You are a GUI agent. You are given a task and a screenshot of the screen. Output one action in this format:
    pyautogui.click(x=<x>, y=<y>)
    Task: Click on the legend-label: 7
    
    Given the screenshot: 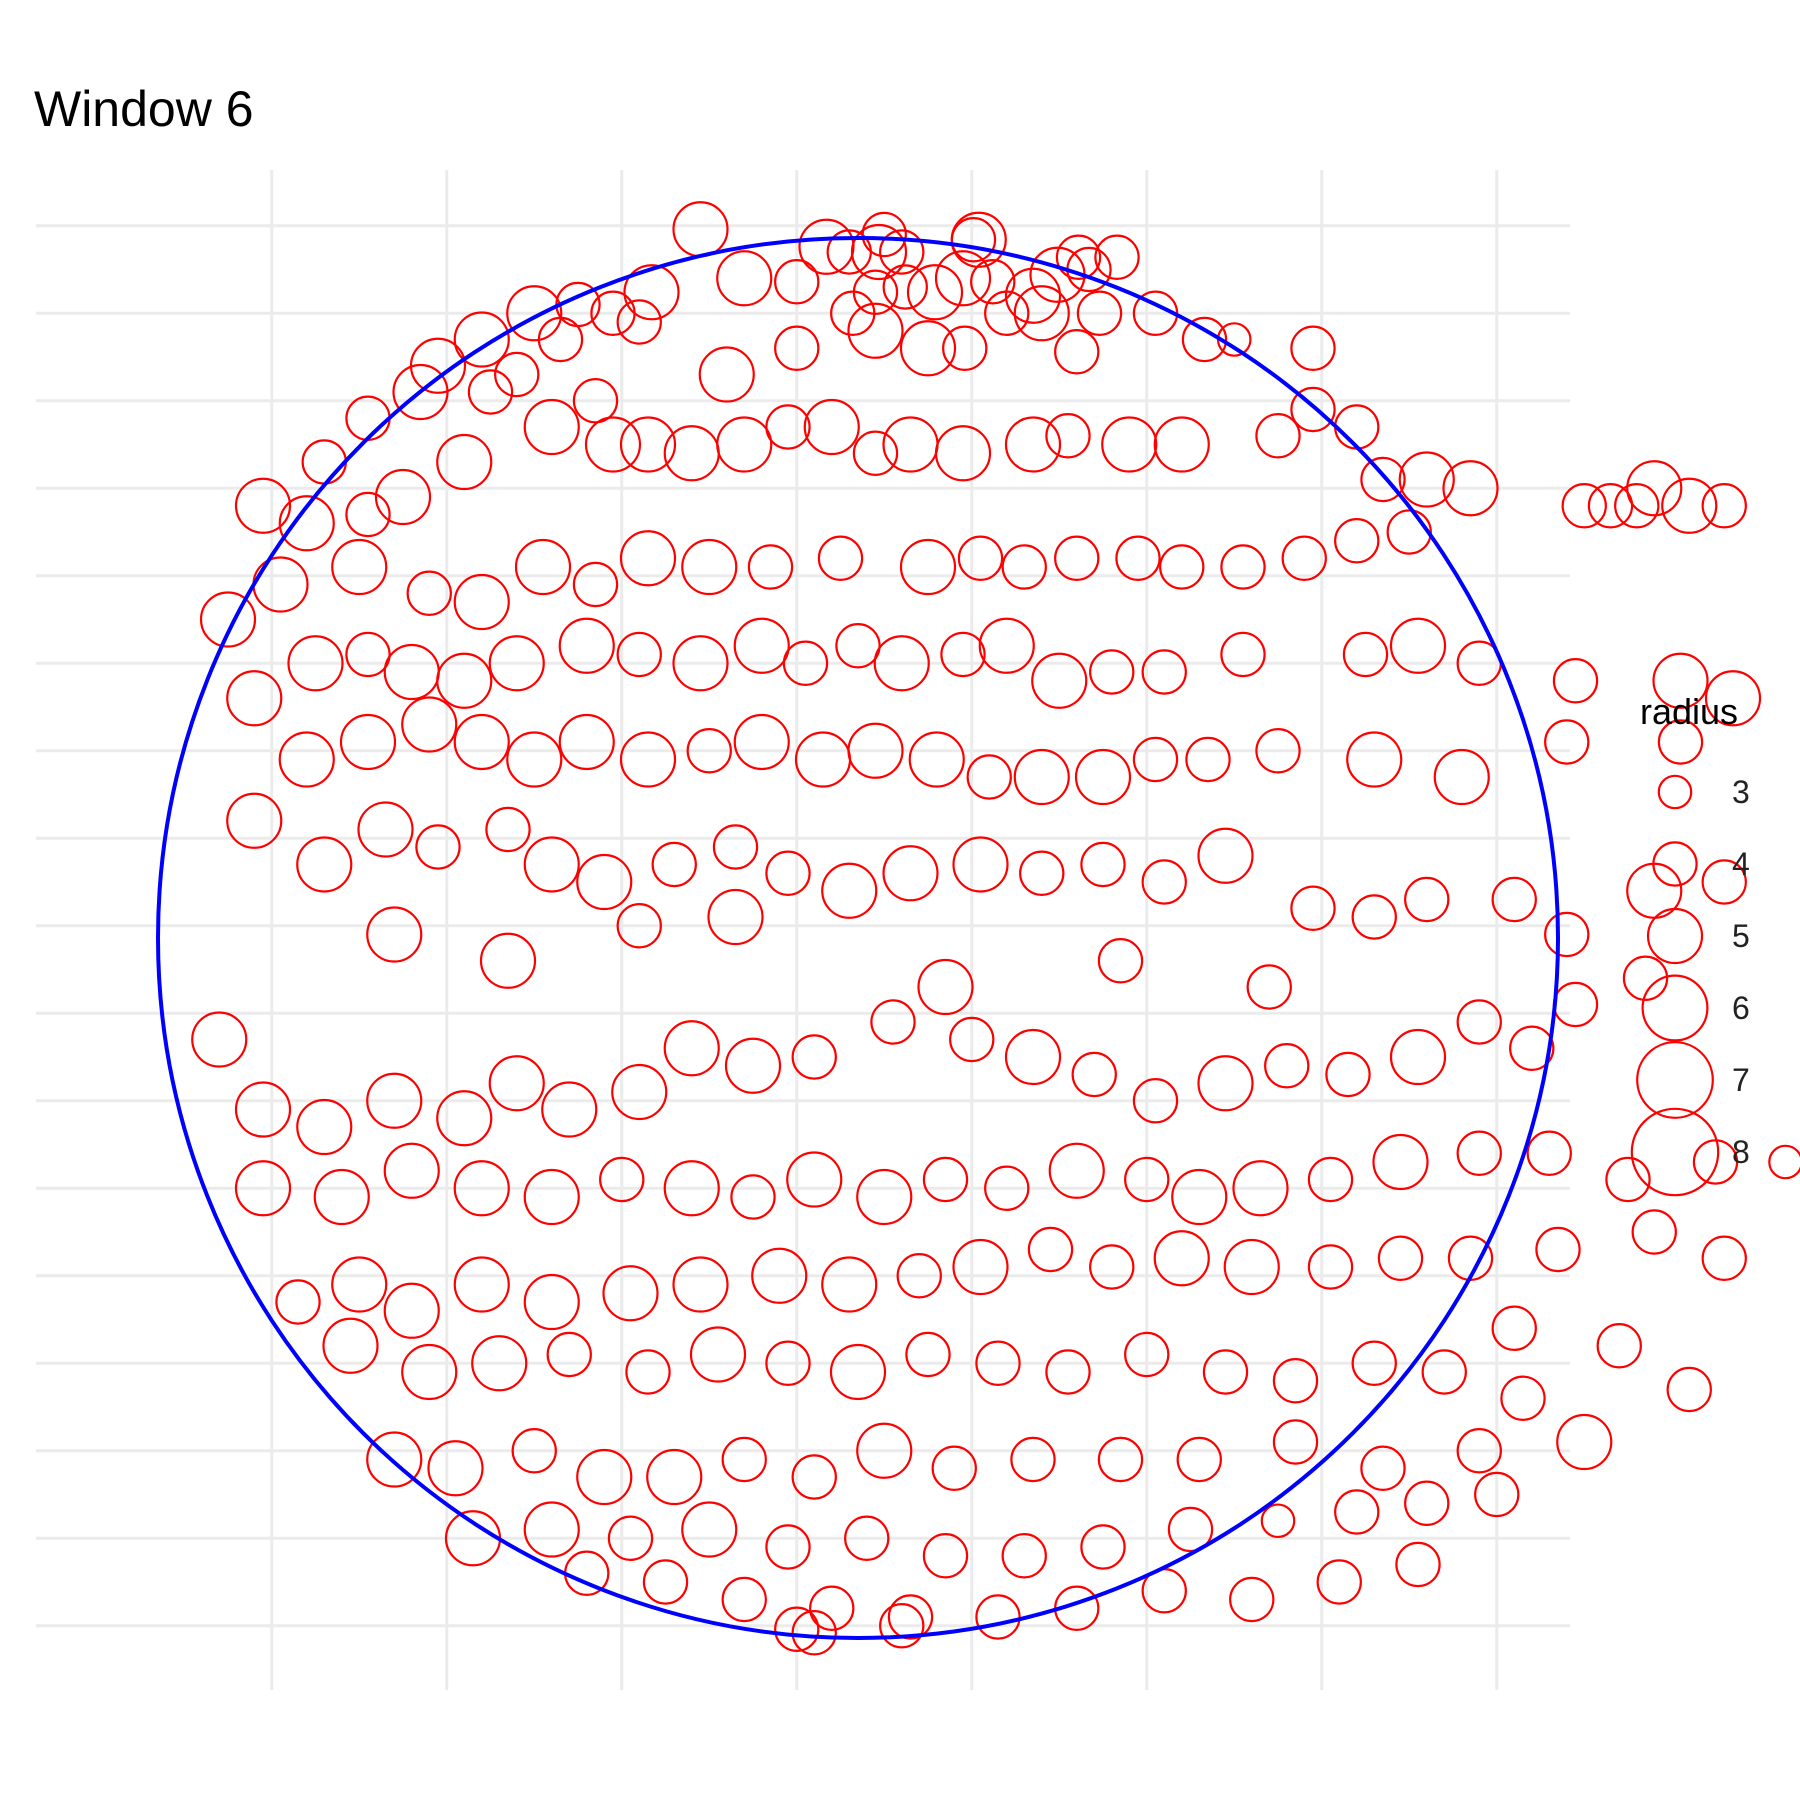 What is the action you would take?
    pyautogui.click(x=1741, y=1080)
    